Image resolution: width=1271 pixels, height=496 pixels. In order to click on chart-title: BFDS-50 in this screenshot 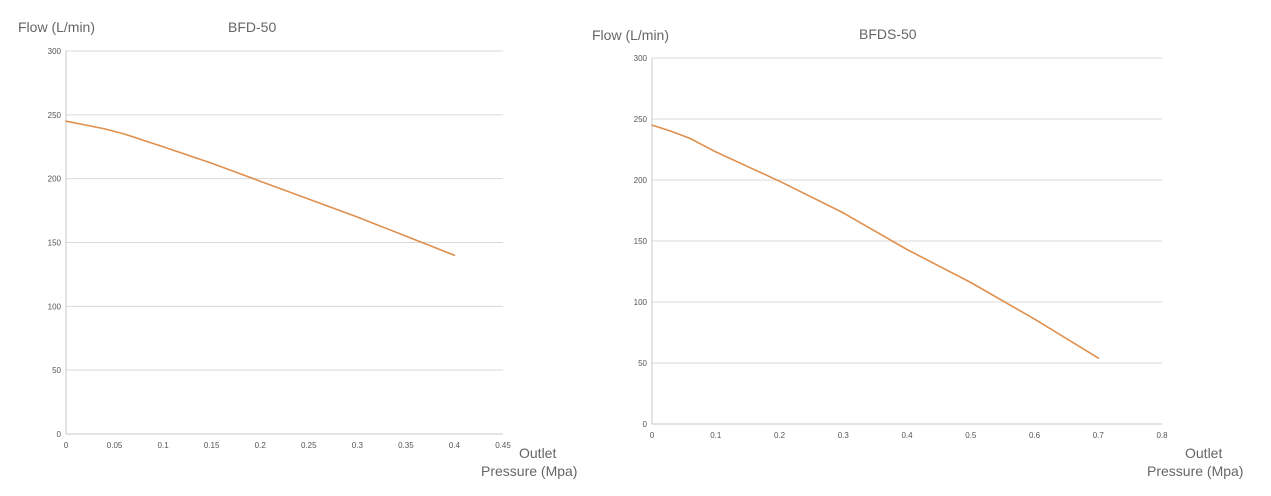, I will do `click(888, 34)`.